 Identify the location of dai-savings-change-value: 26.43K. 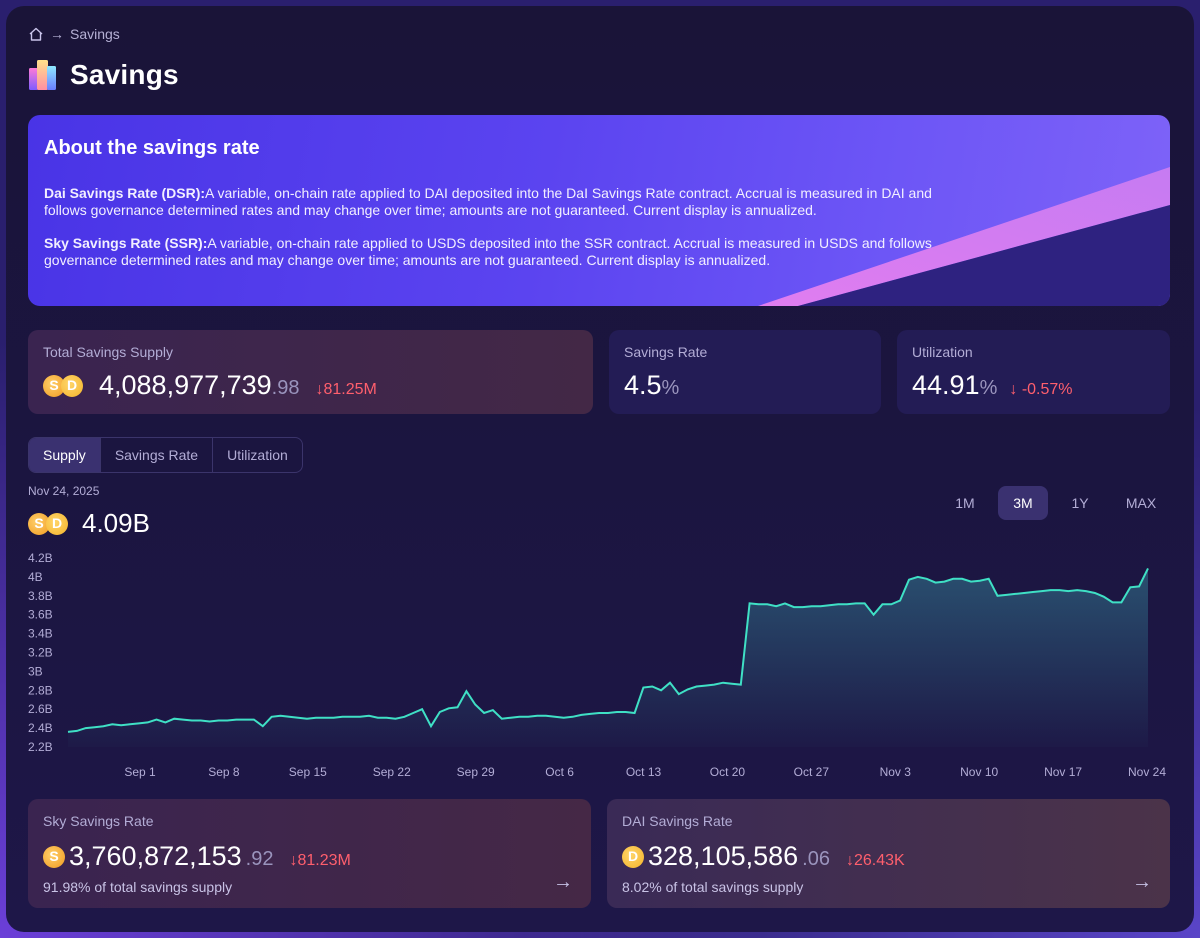
(879, 860).